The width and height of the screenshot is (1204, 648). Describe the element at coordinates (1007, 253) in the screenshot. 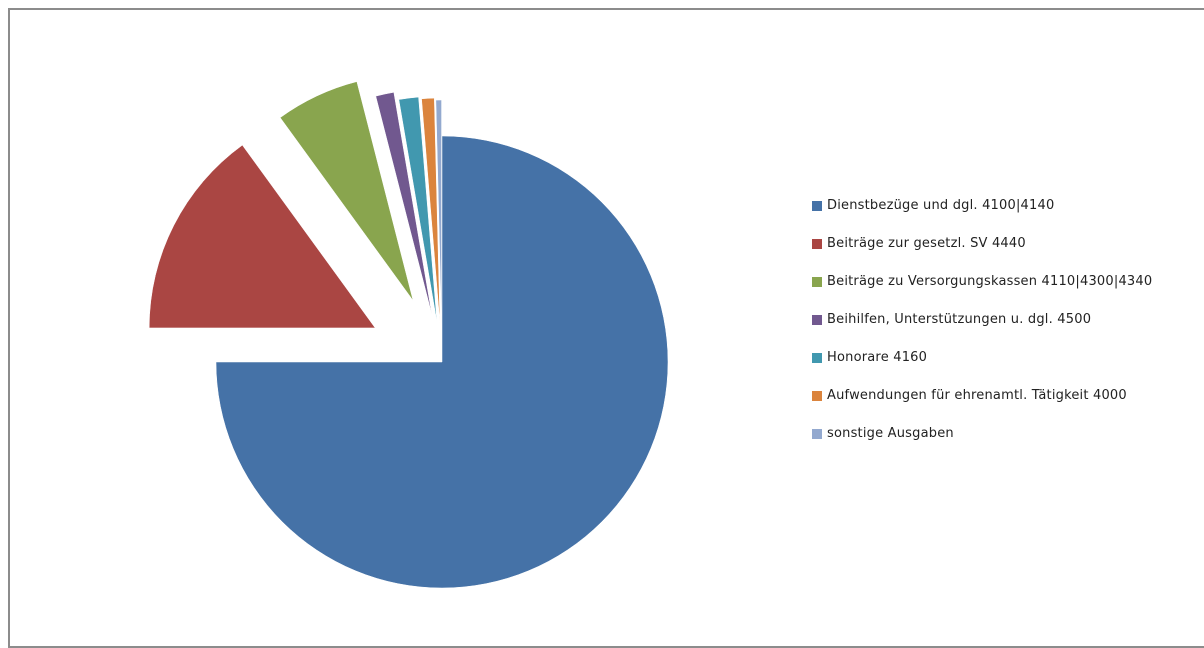

I see `legend-item: Beiträge zur gesetzl. SV 4440` at that location.